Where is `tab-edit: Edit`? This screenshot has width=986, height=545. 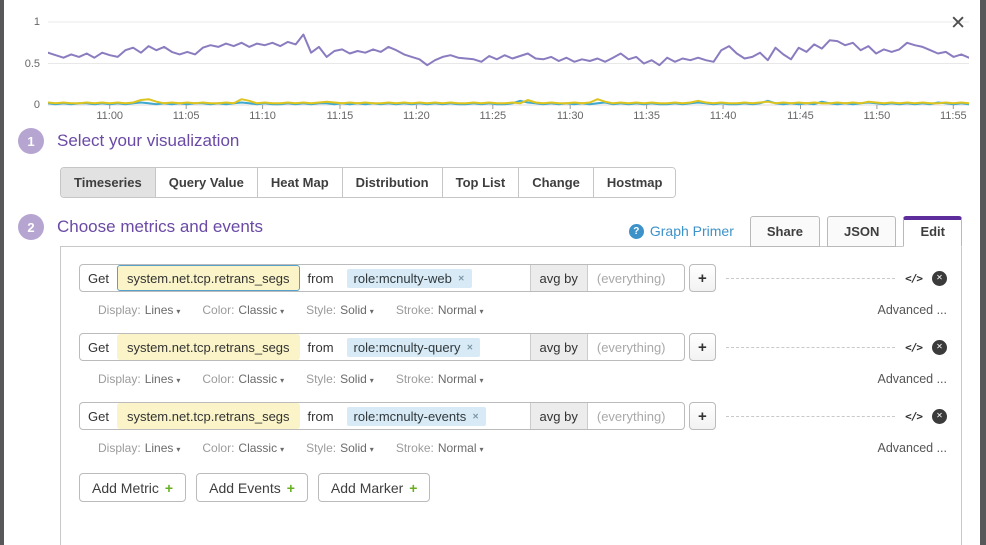
tab-edit: Edit is located at coordinates (932, 231).